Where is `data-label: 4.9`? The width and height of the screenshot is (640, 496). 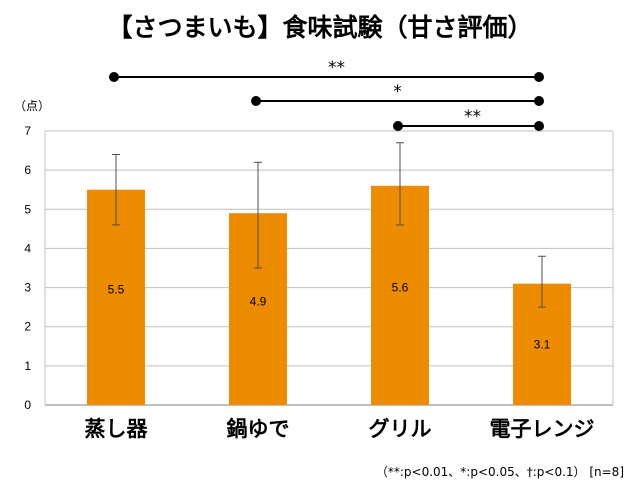 data-label: 4.9 is located at coordinates (258, 301).